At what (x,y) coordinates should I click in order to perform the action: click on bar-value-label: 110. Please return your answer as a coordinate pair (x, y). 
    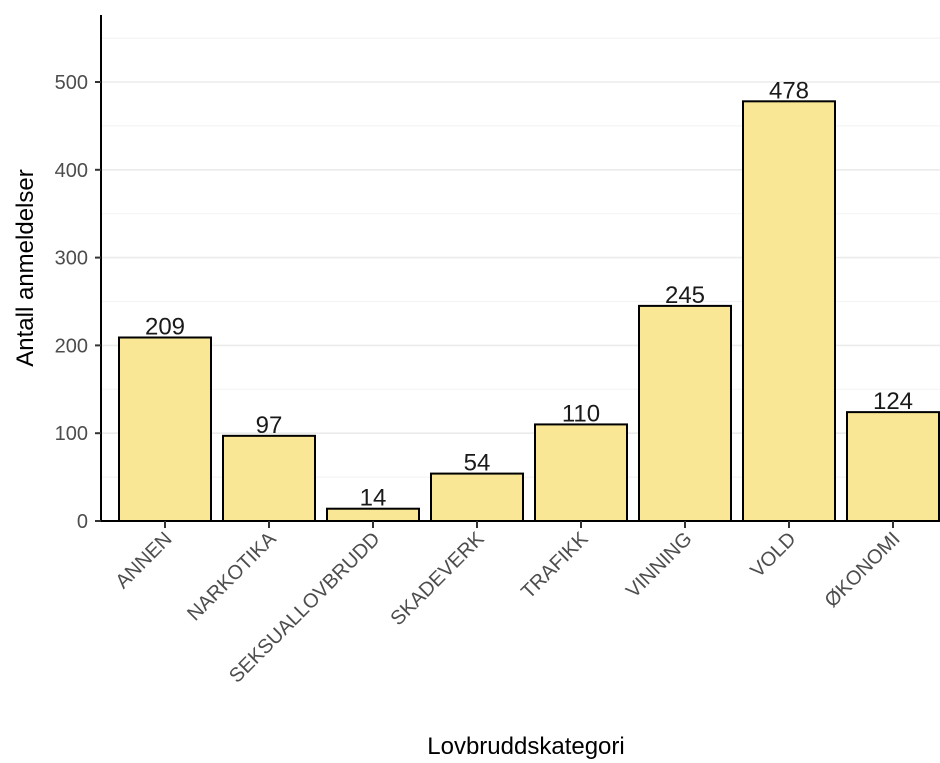
    Looking at the image, I should click on (581, 413).